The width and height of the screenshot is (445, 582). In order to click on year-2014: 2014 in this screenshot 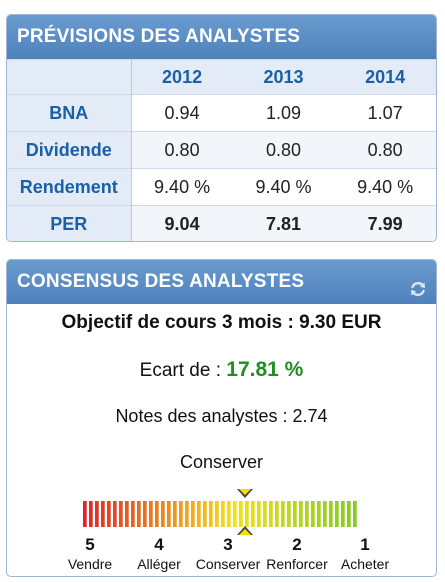, I will do `click(385, 77)`.